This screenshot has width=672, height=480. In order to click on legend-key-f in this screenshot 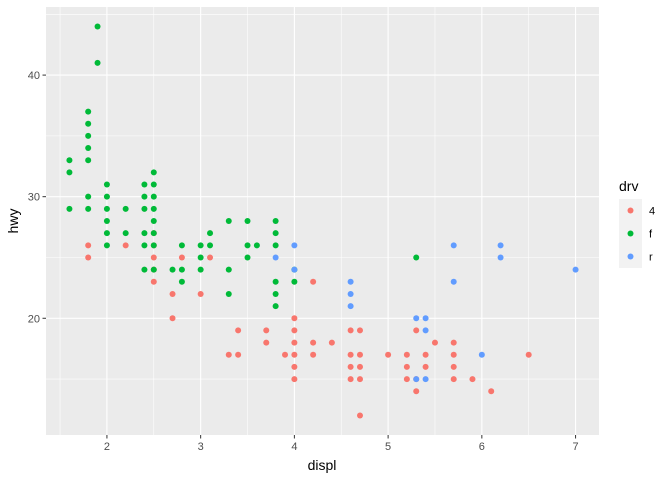, I will do `click(630, 233)`.